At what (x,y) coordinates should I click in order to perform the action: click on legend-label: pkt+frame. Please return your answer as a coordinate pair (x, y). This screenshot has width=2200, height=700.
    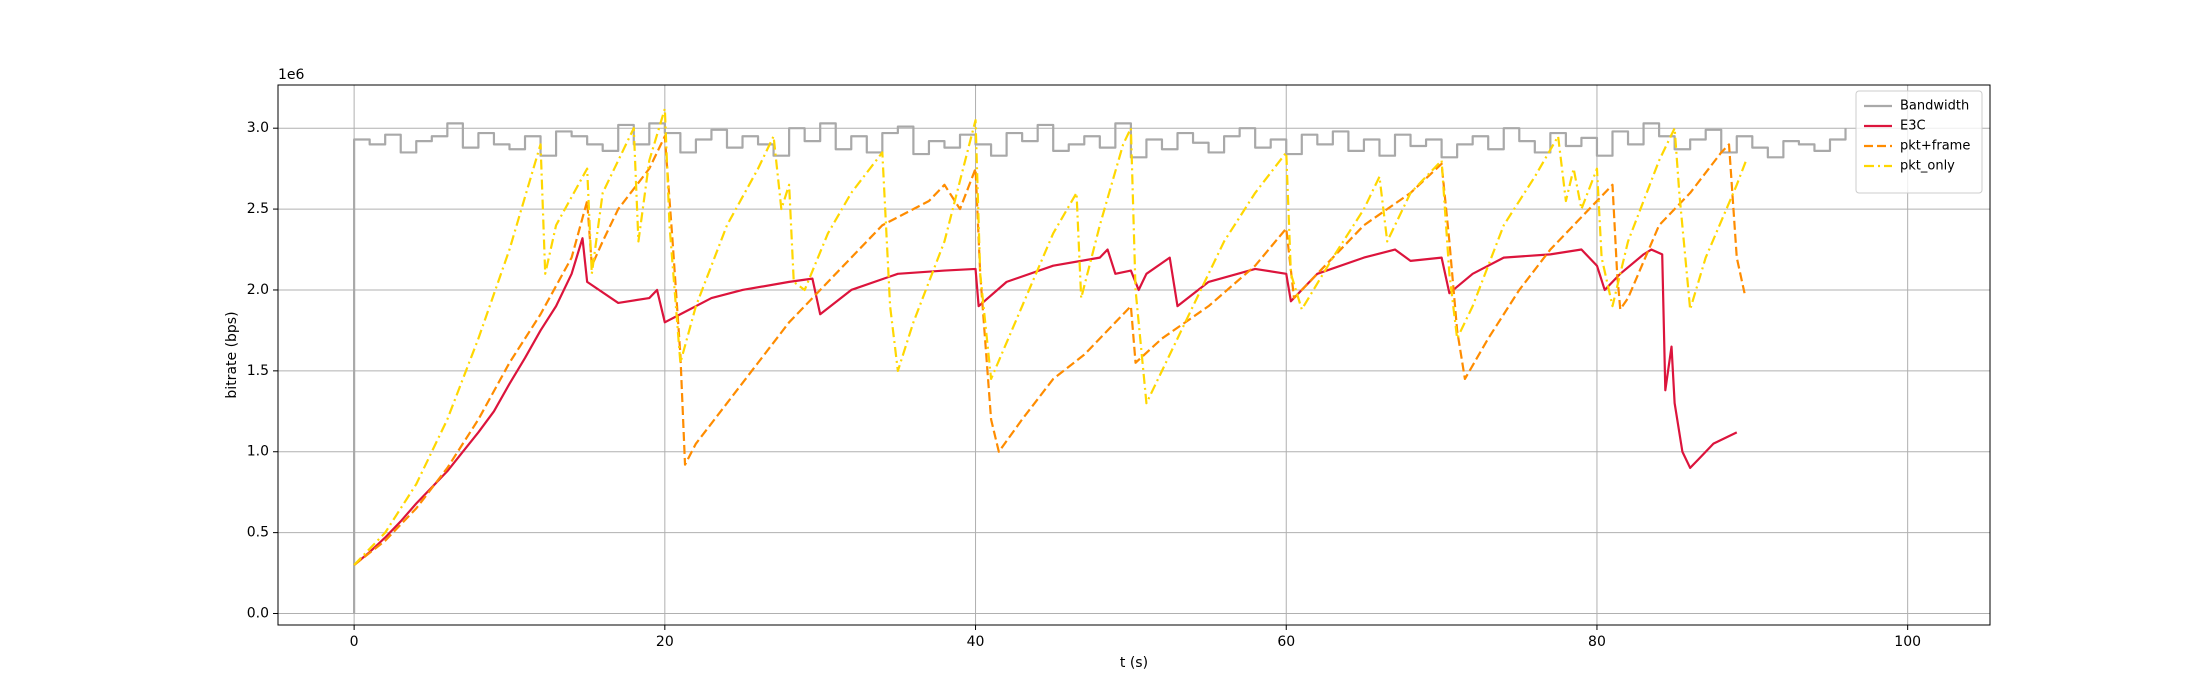
    Looking at the image, I should click on (1935, 146).